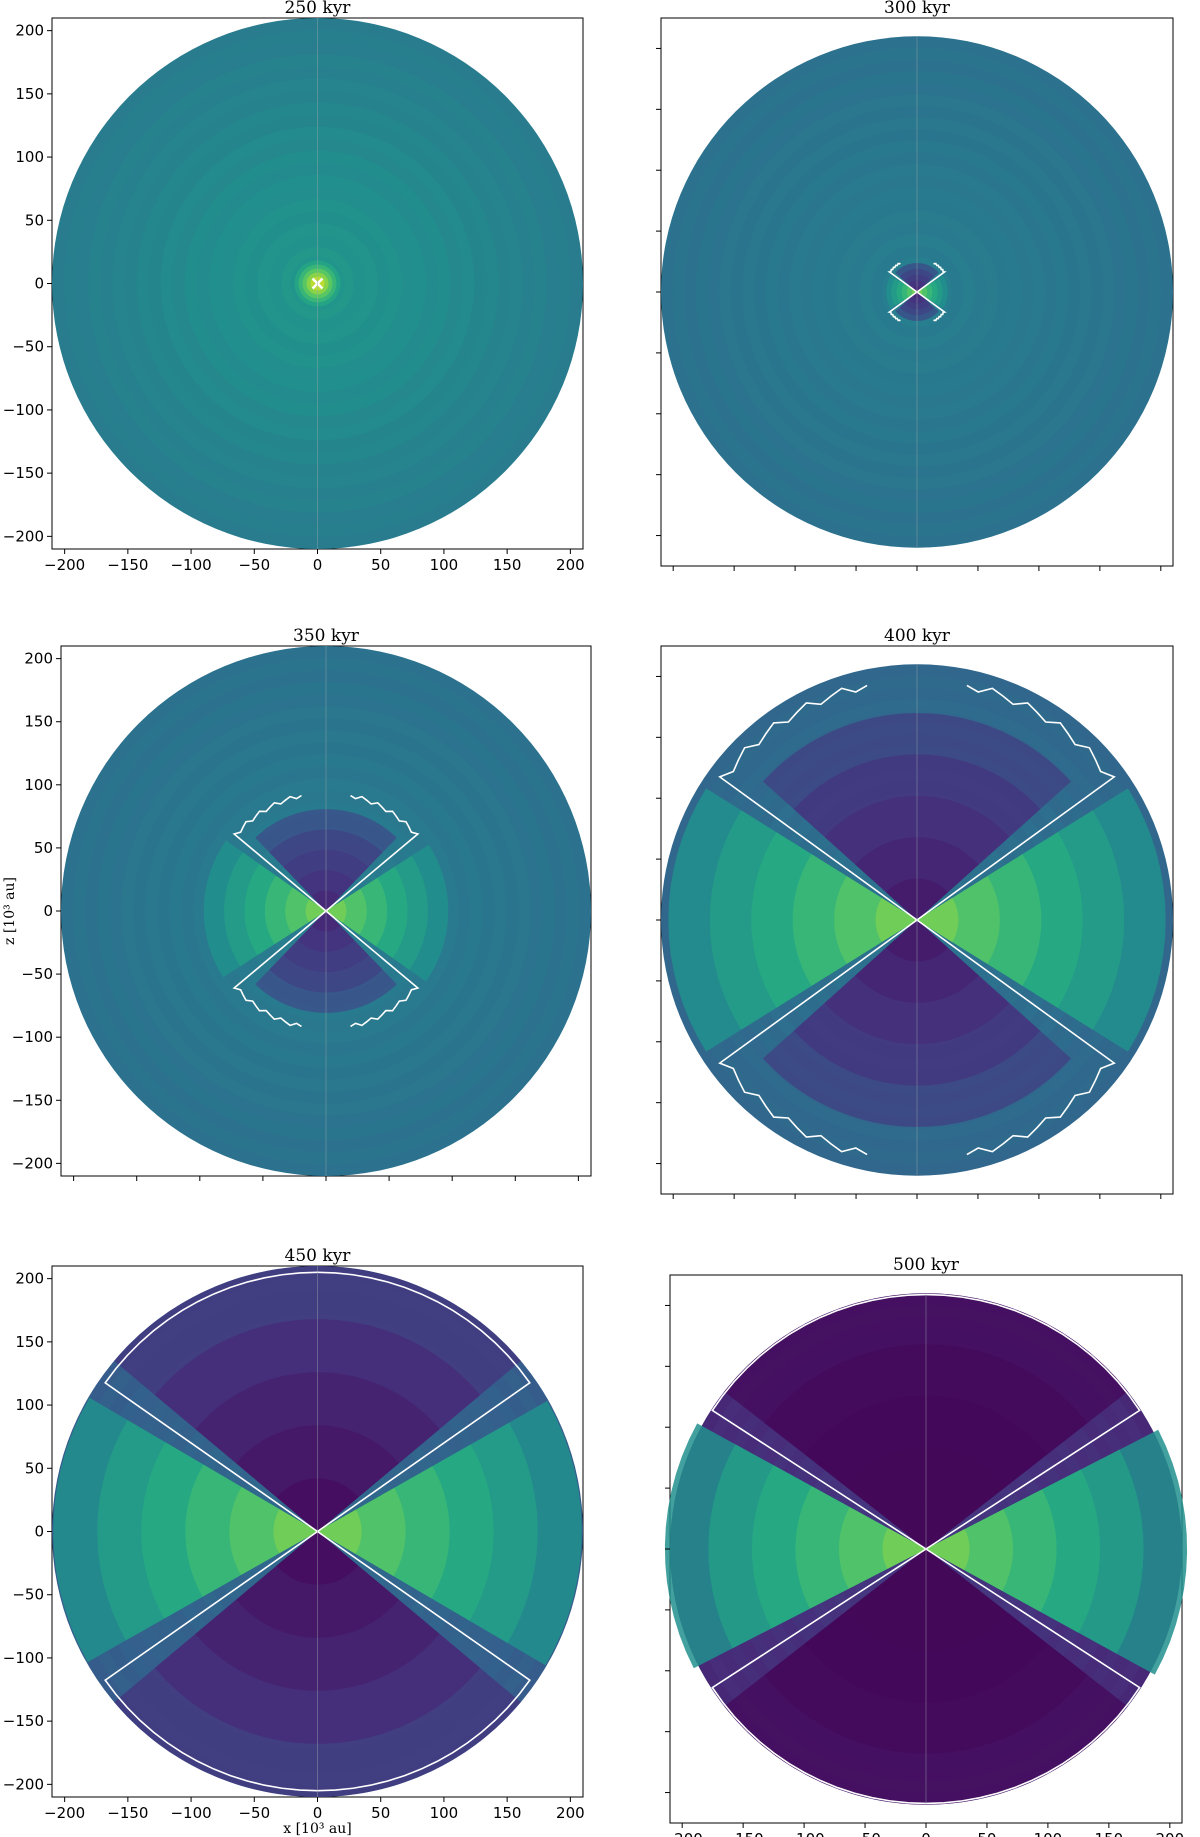 Image resolution: width=1200 pixels, height=1837 pixels. I want to click on panel-4: 400 kyr, so click(915, 912).